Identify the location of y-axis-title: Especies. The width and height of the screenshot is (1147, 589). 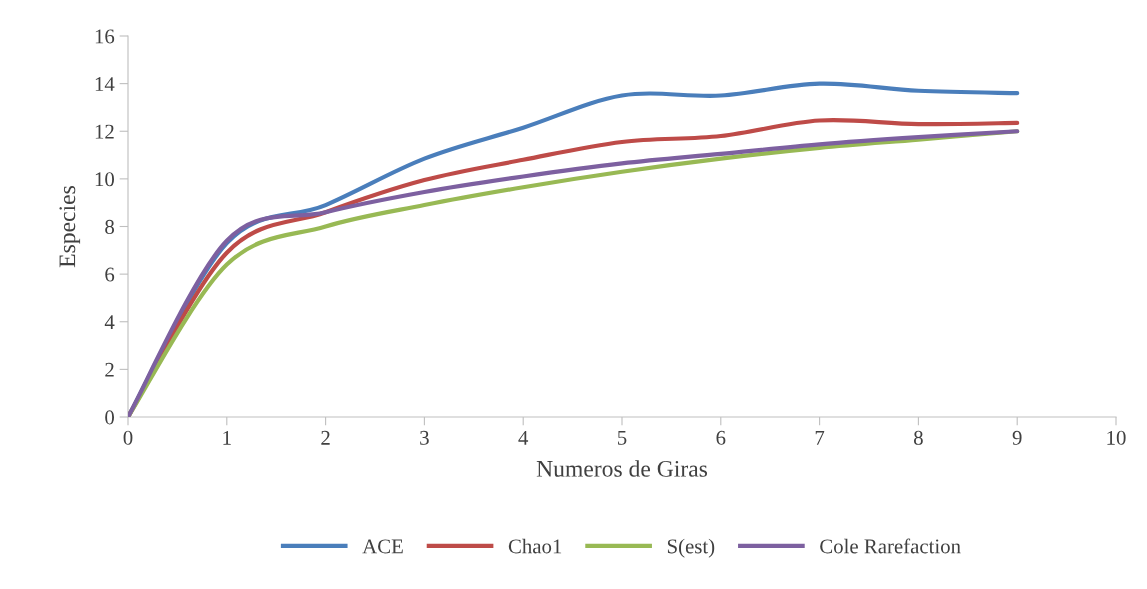
(70, 227).